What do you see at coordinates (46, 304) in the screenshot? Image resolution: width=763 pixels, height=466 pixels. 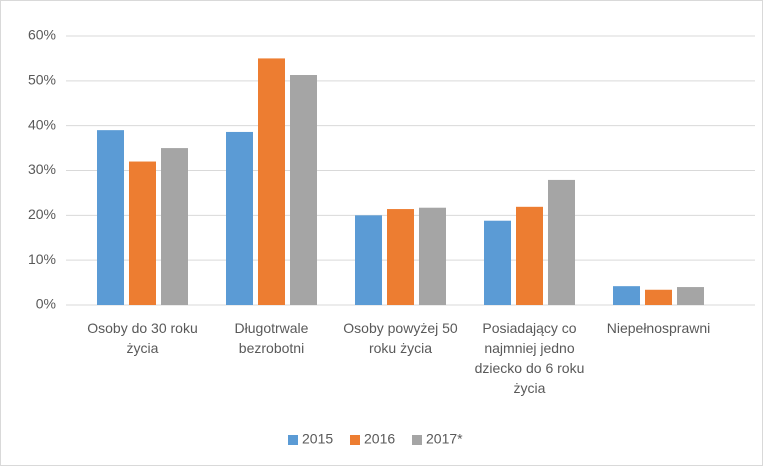 I see `y-tick-label: 0%` at bounding box center [46, 304].